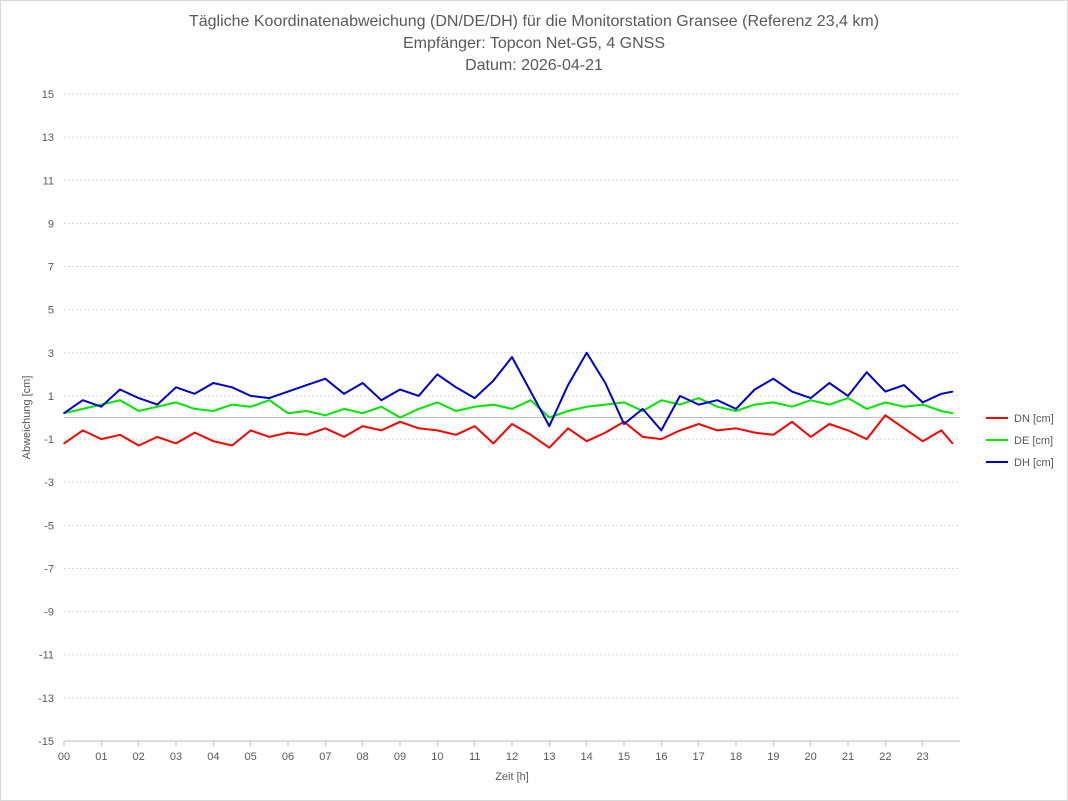 This screenshot has width=1068, height=801. What do you see at coordinates (624, 757) in the screenshot?
I see `x-tick-label: 15` at bounding box center [624, 757].